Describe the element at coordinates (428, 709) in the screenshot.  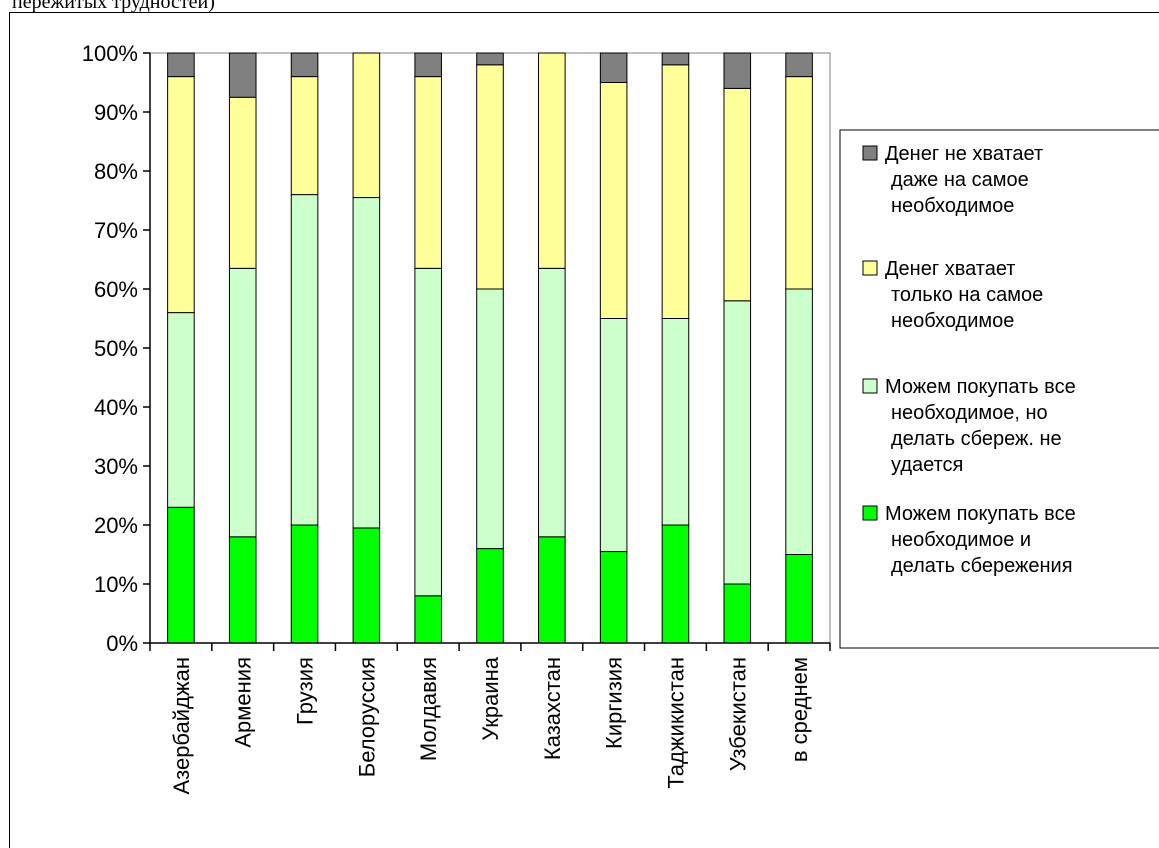
I see `x-category-label: Молдавия` at that location.